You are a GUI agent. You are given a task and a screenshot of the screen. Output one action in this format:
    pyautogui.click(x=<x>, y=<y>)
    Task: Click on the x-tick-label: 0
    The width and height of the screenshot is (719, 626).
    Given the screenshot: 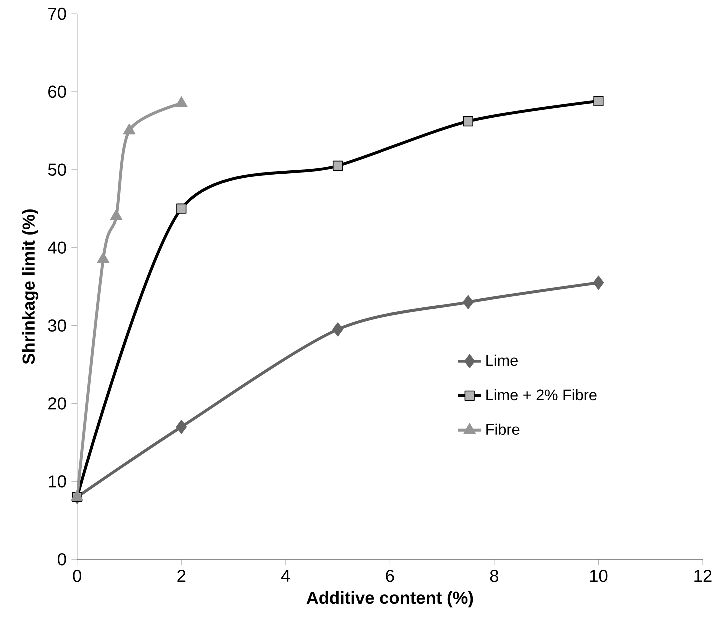 What is the action you would take?
    pyautogui.click(x=77, y=576)
    